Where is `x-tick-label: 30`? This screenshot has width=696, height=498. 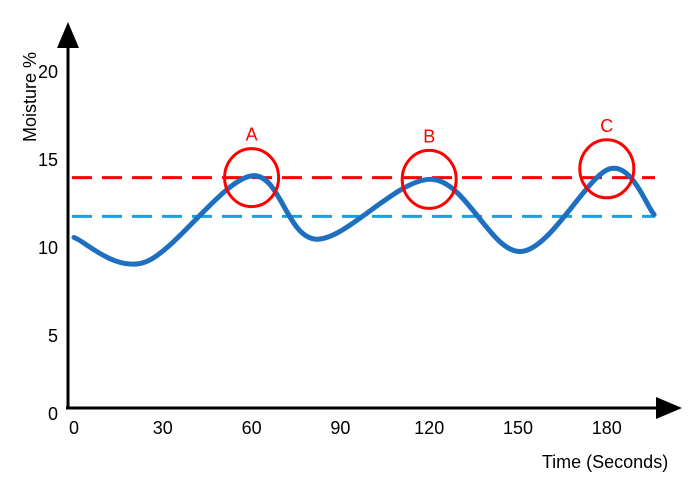 x-tick-label: 30 is located at coordinates (163, 428).